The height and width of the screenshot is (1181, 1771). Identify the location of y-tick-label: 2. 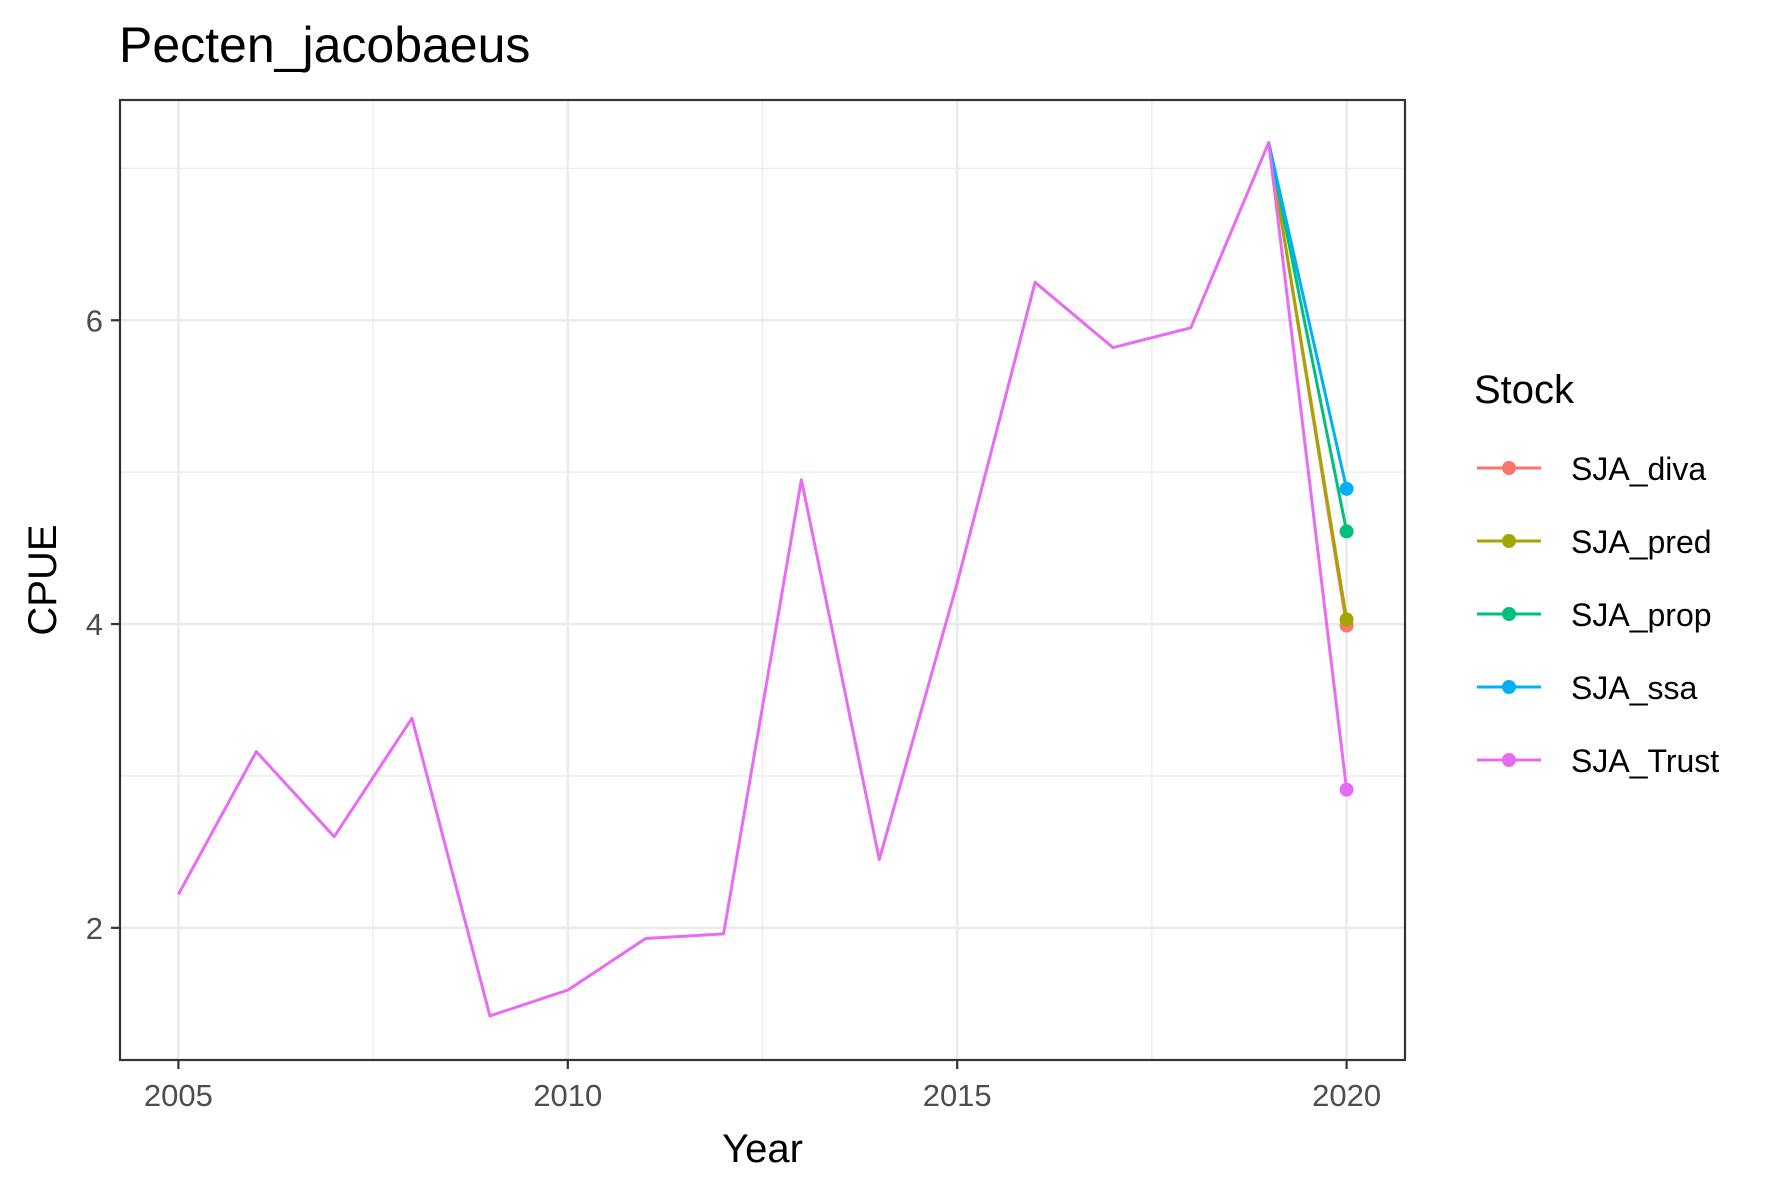
(94, 928).